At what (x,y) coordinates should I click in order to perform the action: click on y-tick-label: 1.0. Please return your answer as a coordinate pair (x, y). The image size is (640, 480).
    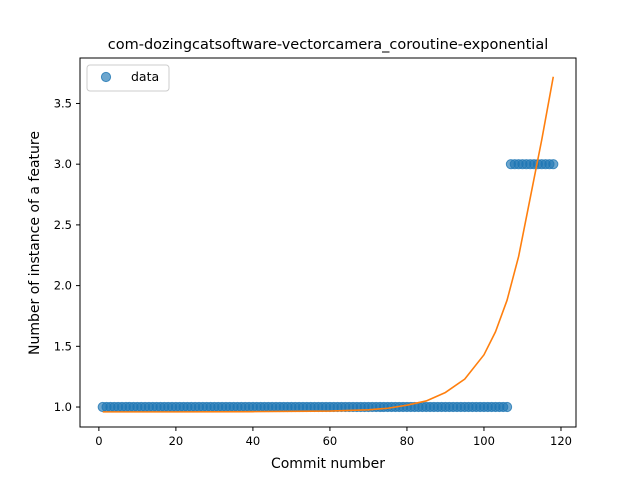
    Looking at the image, I should click on (63, 407).